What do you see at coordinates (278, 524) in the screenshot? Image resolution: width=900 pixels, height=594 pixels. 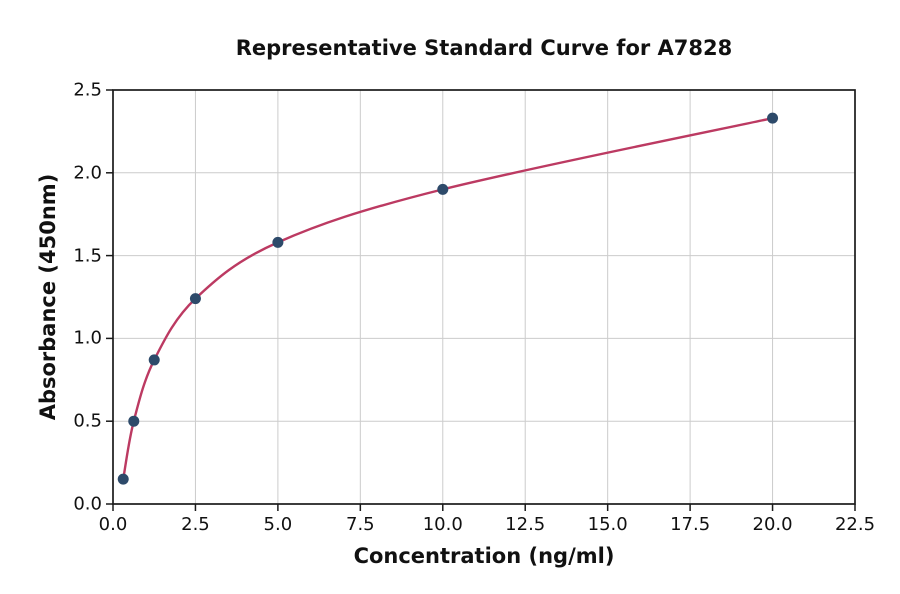 I see `x-tick-label: 5.0` at bounding box center [278, 524].